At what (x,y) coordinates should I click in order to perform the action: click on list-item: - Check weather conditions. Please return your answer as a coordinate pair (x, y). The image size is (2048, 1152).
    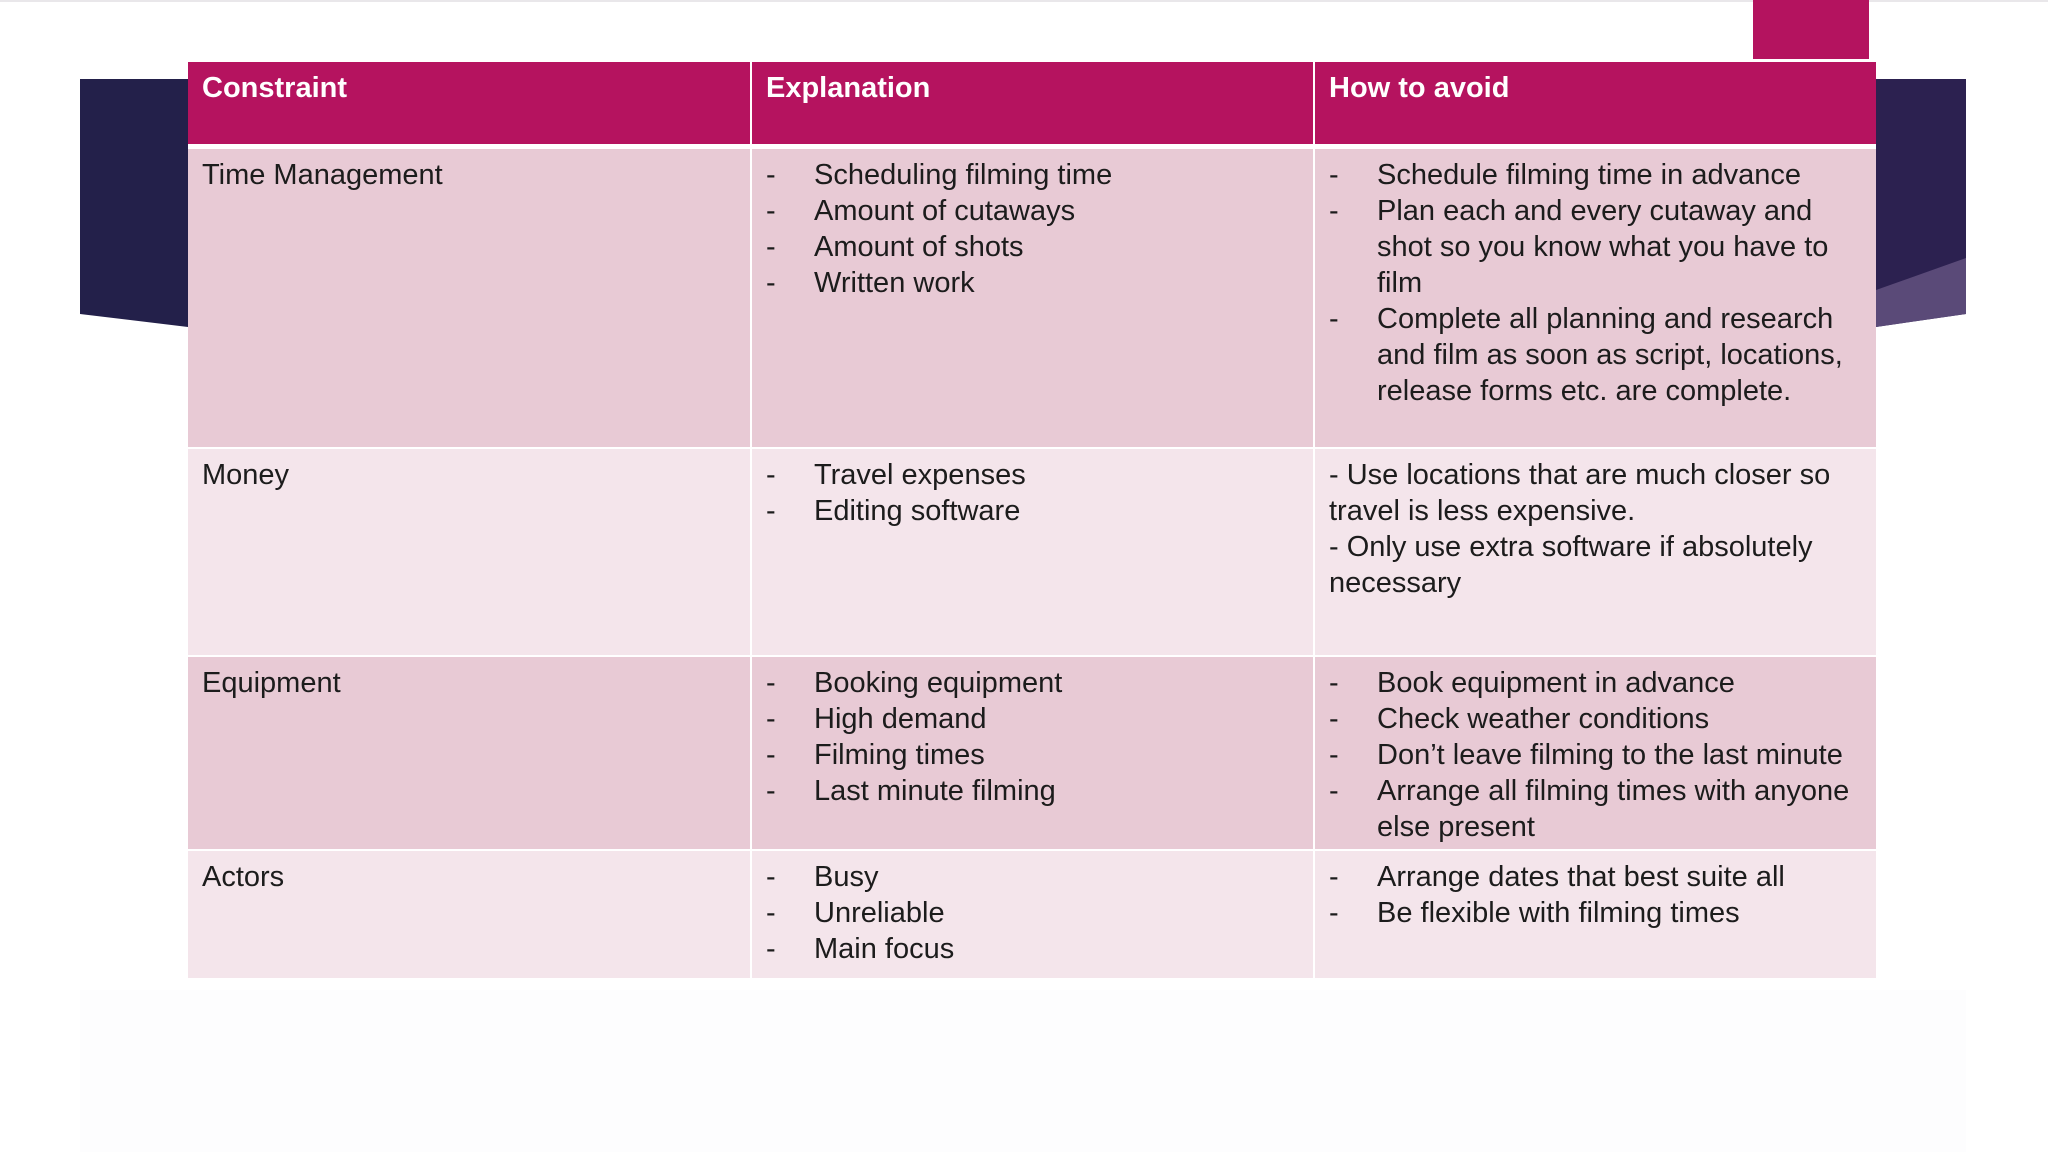
    Looking at the image, I should click on (1595, 719).